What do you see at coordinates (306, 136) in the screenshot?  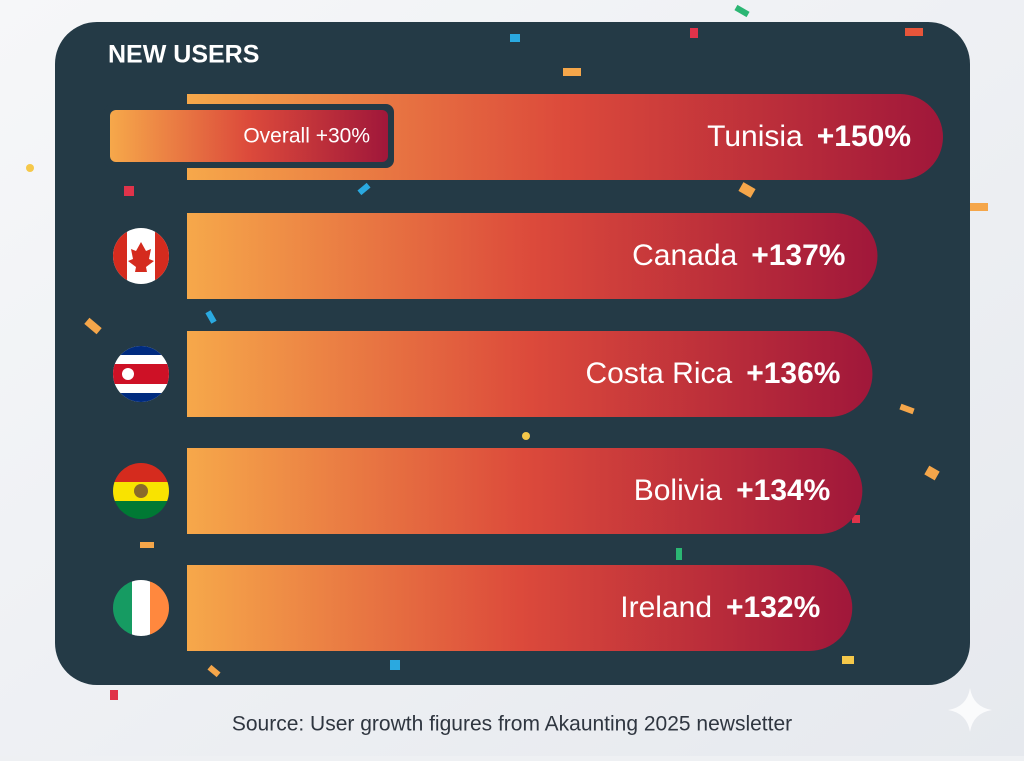 I see `overall-label: Overall +30%` at bounding box center [306, 136].